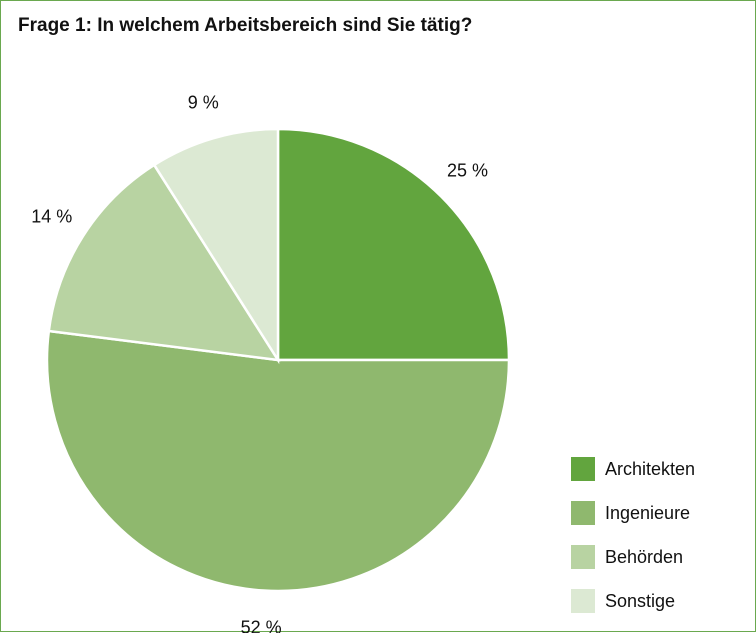 This screenshot has width=756, height=633. I want to click on slice-value-label: 9 %, so click(203, 103).